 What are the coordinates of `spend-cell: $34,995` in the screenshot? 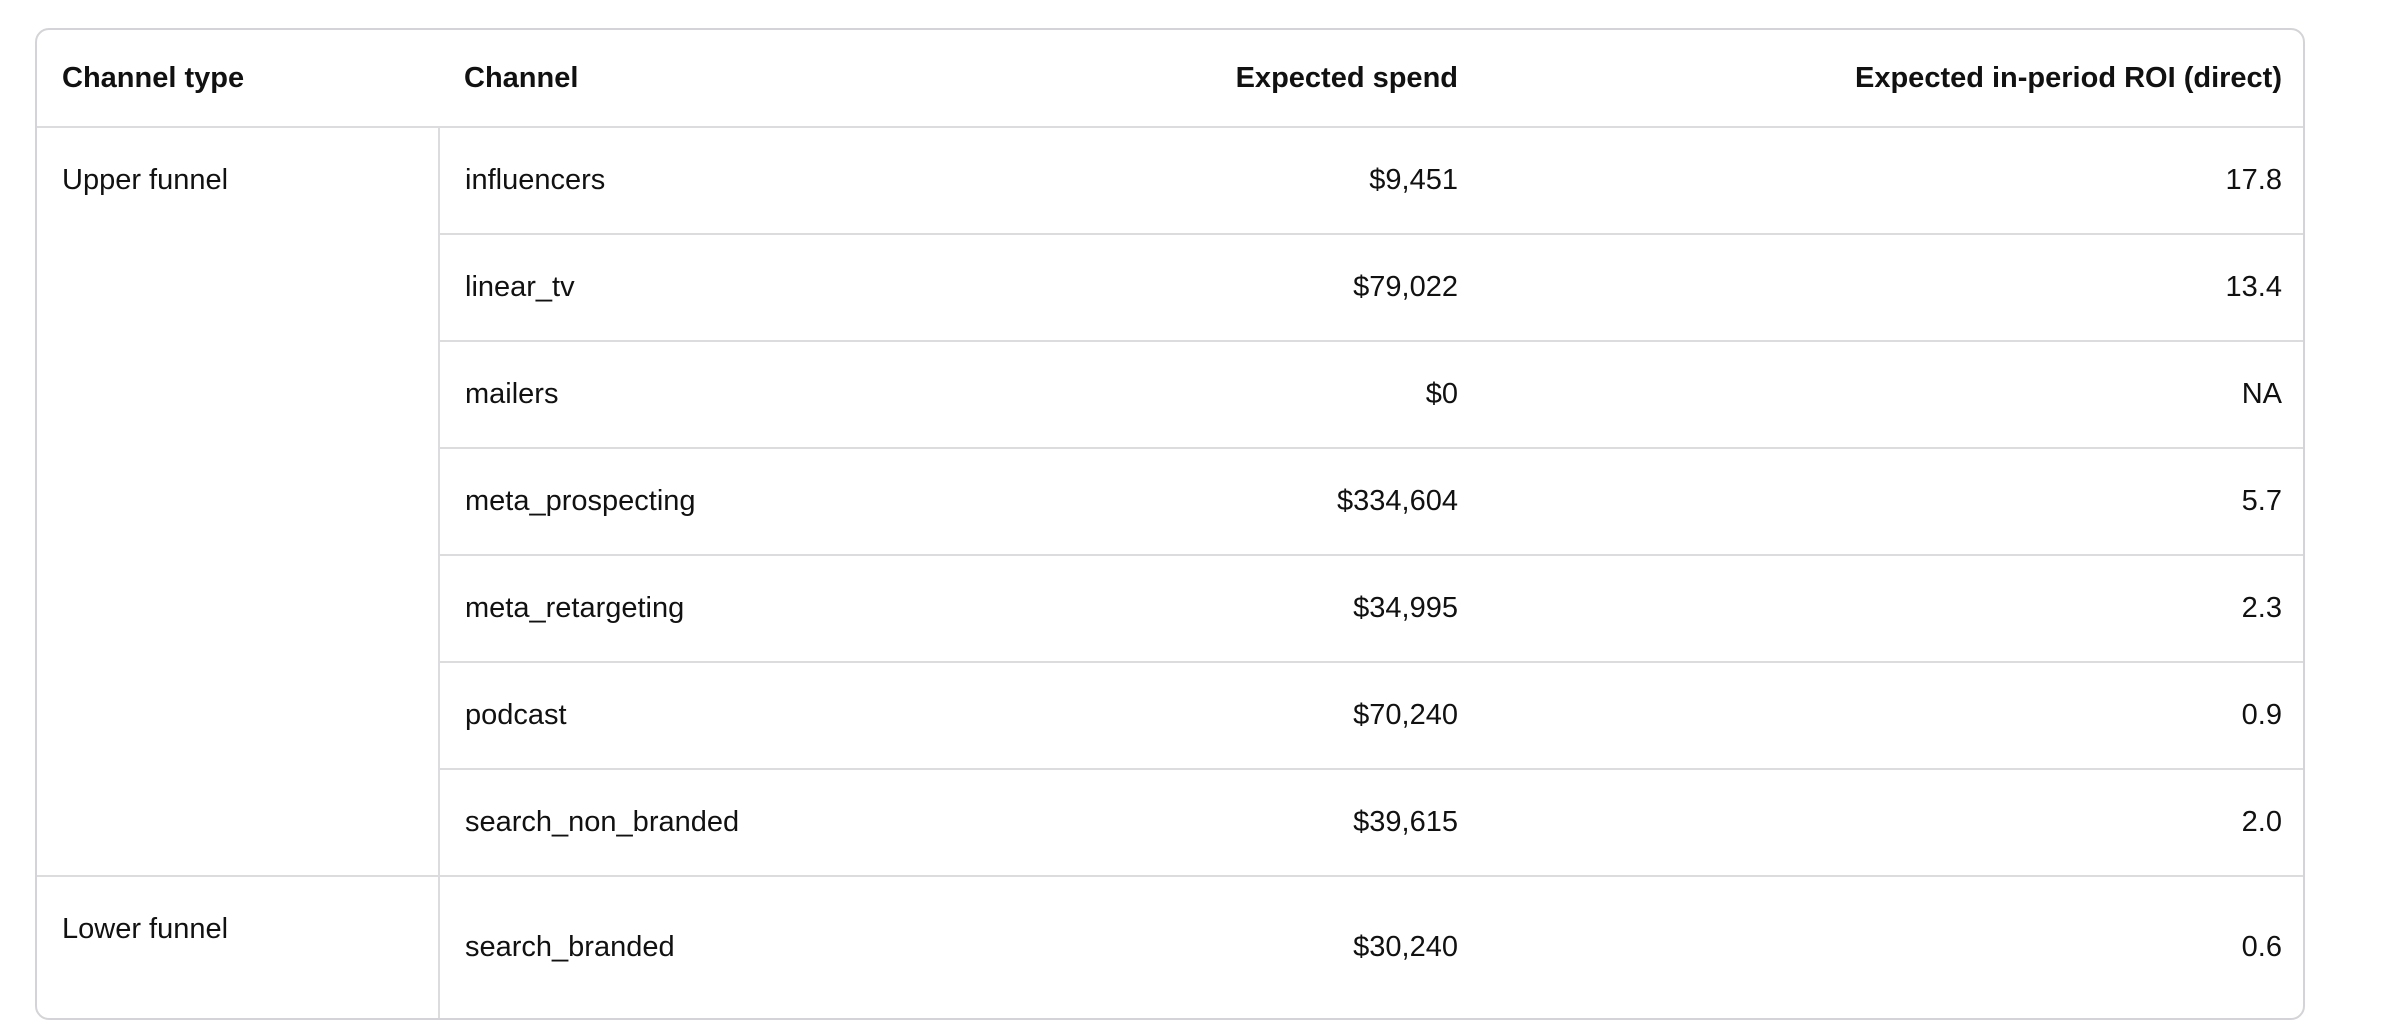 It's located at (1282, 608).